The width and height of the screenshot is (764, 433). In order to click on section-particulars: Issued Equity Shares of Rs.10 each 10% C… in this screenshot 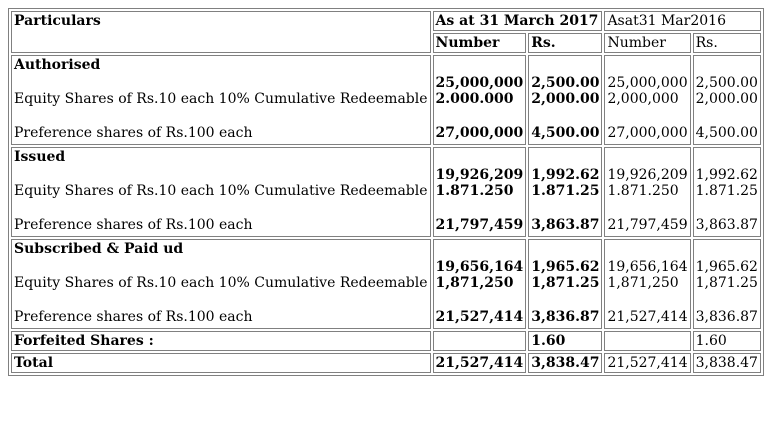, I will do `click(221, 192)`.